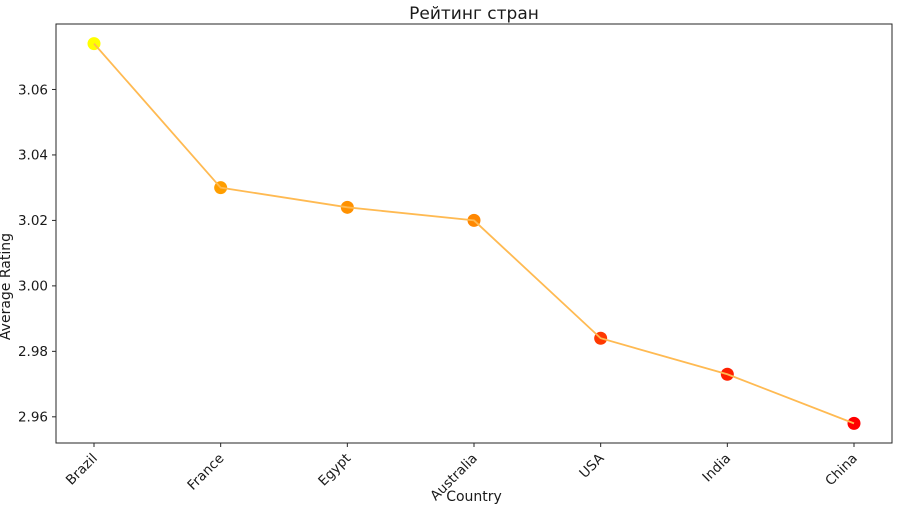  I want to click on y-tick-label: 3.02, so click(33, 221).